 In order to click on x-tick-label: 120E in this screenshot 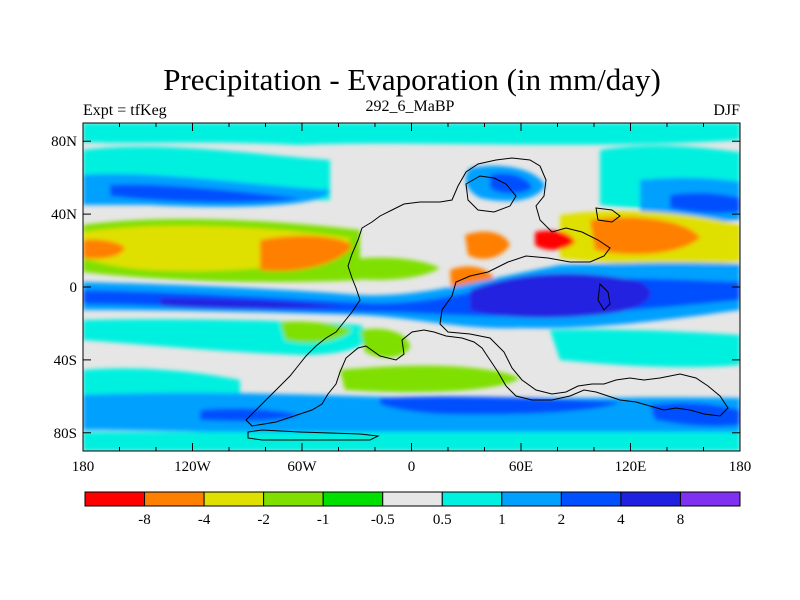, I will do `click(631, 467)`.